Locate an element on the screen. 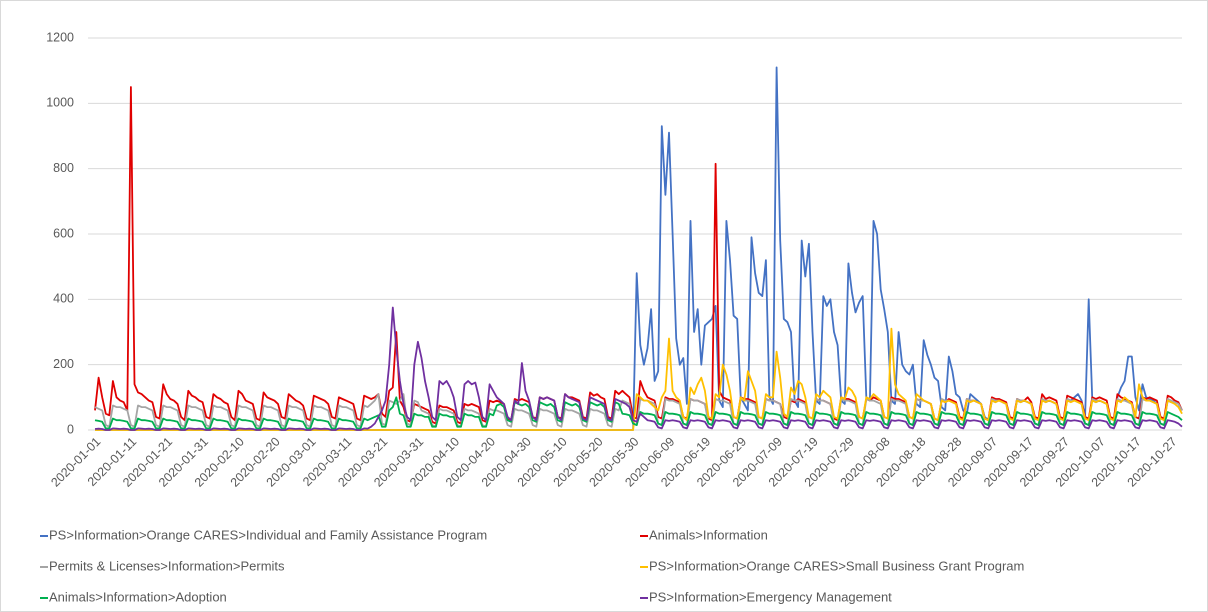  legend-label: Animals>Information is located at coordinates (708, 534).